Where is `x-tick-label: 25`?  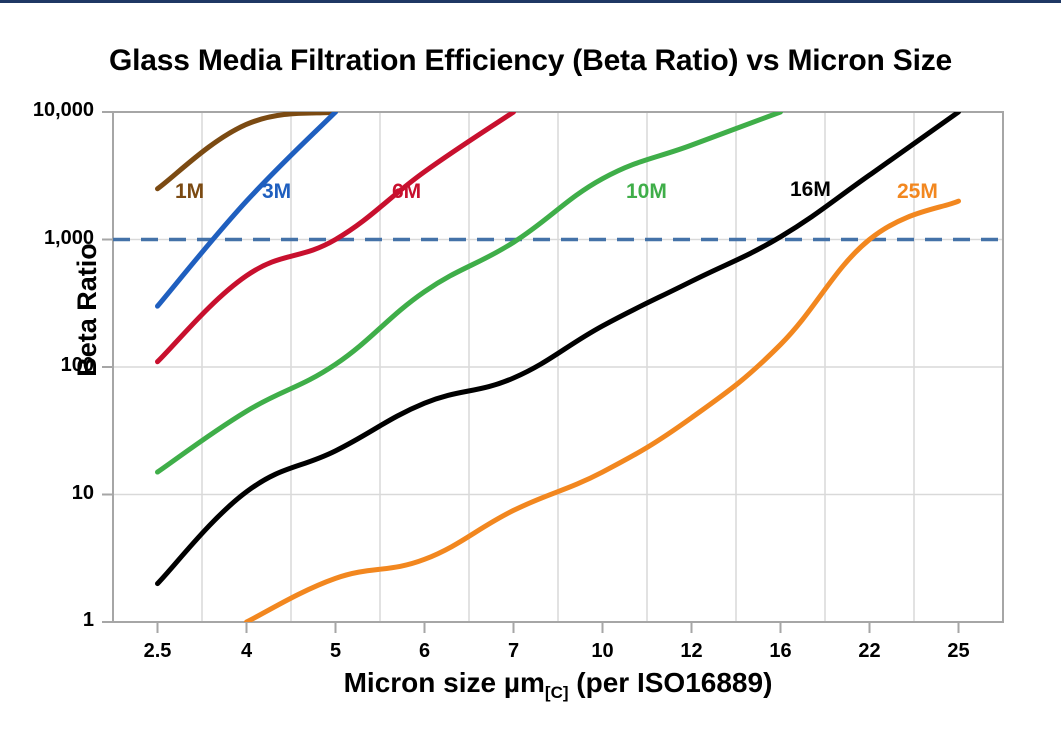 x-tick-label: 25 is located at coordinates (958, 651).